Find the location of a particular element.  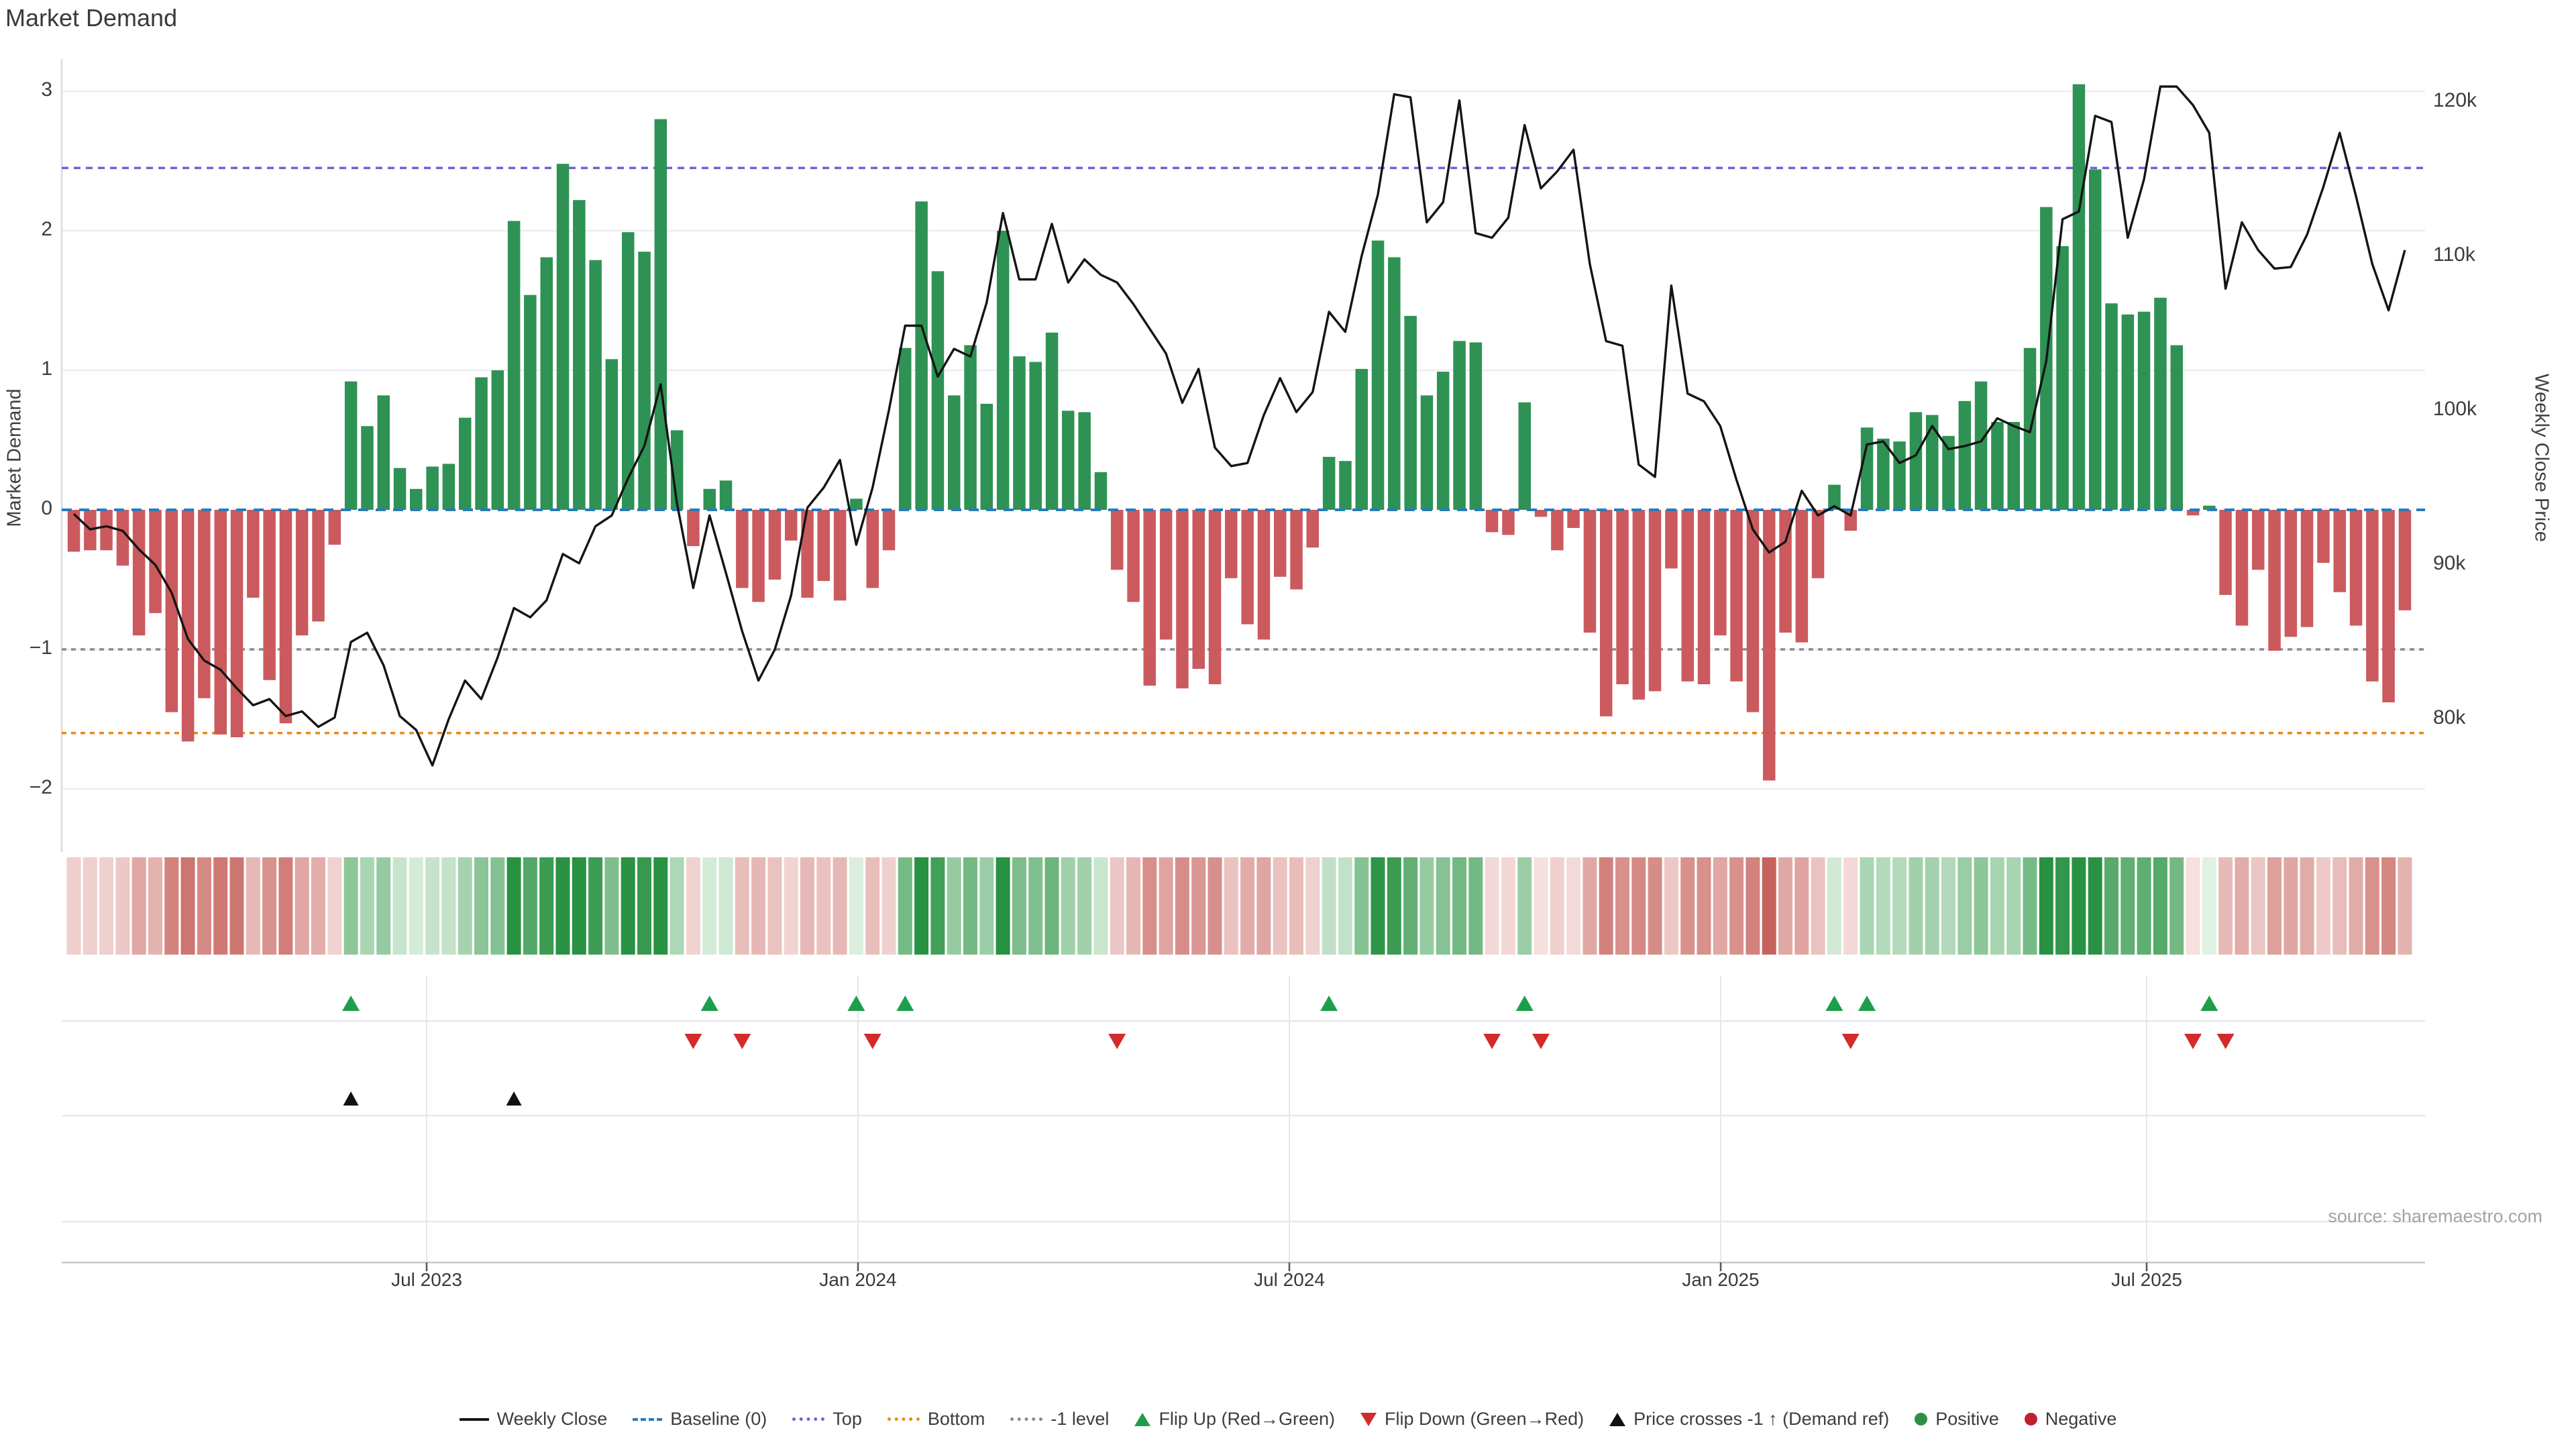

legend-item: Price crosses -1 ↑ (Demand ref) is located at coordinates (1749, 1419).